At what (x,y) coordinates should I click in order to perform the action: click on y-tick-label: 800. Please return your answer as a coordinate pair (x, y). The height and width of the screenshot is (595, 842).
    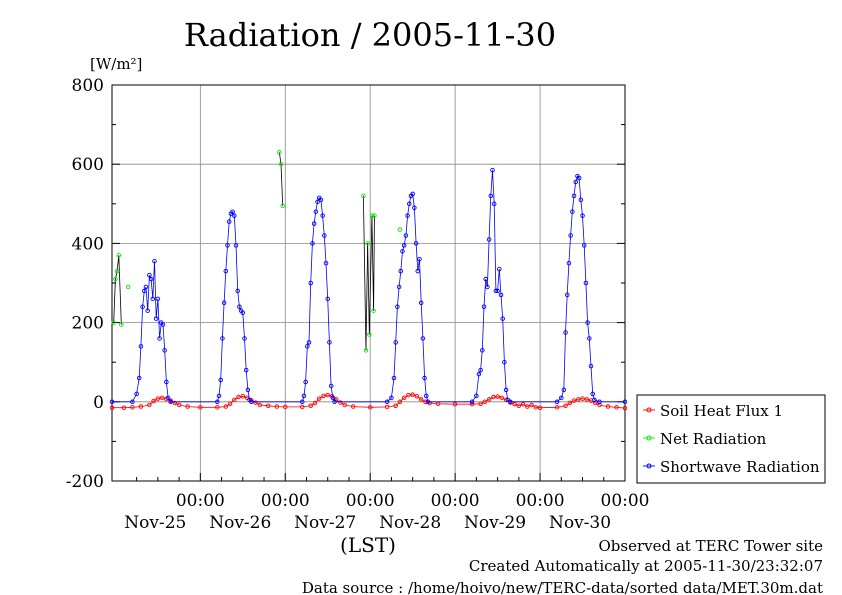
    Looking at the image, I should click on (88, 86).